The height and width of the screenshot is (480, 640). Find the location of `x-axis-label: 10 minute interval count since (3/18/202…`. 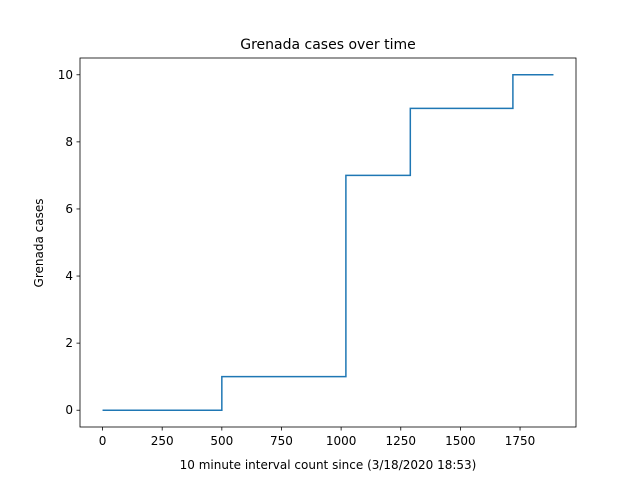

x-axis-label: 10 minute interval count since (3/18/202… is located at coordinates (328, 465).